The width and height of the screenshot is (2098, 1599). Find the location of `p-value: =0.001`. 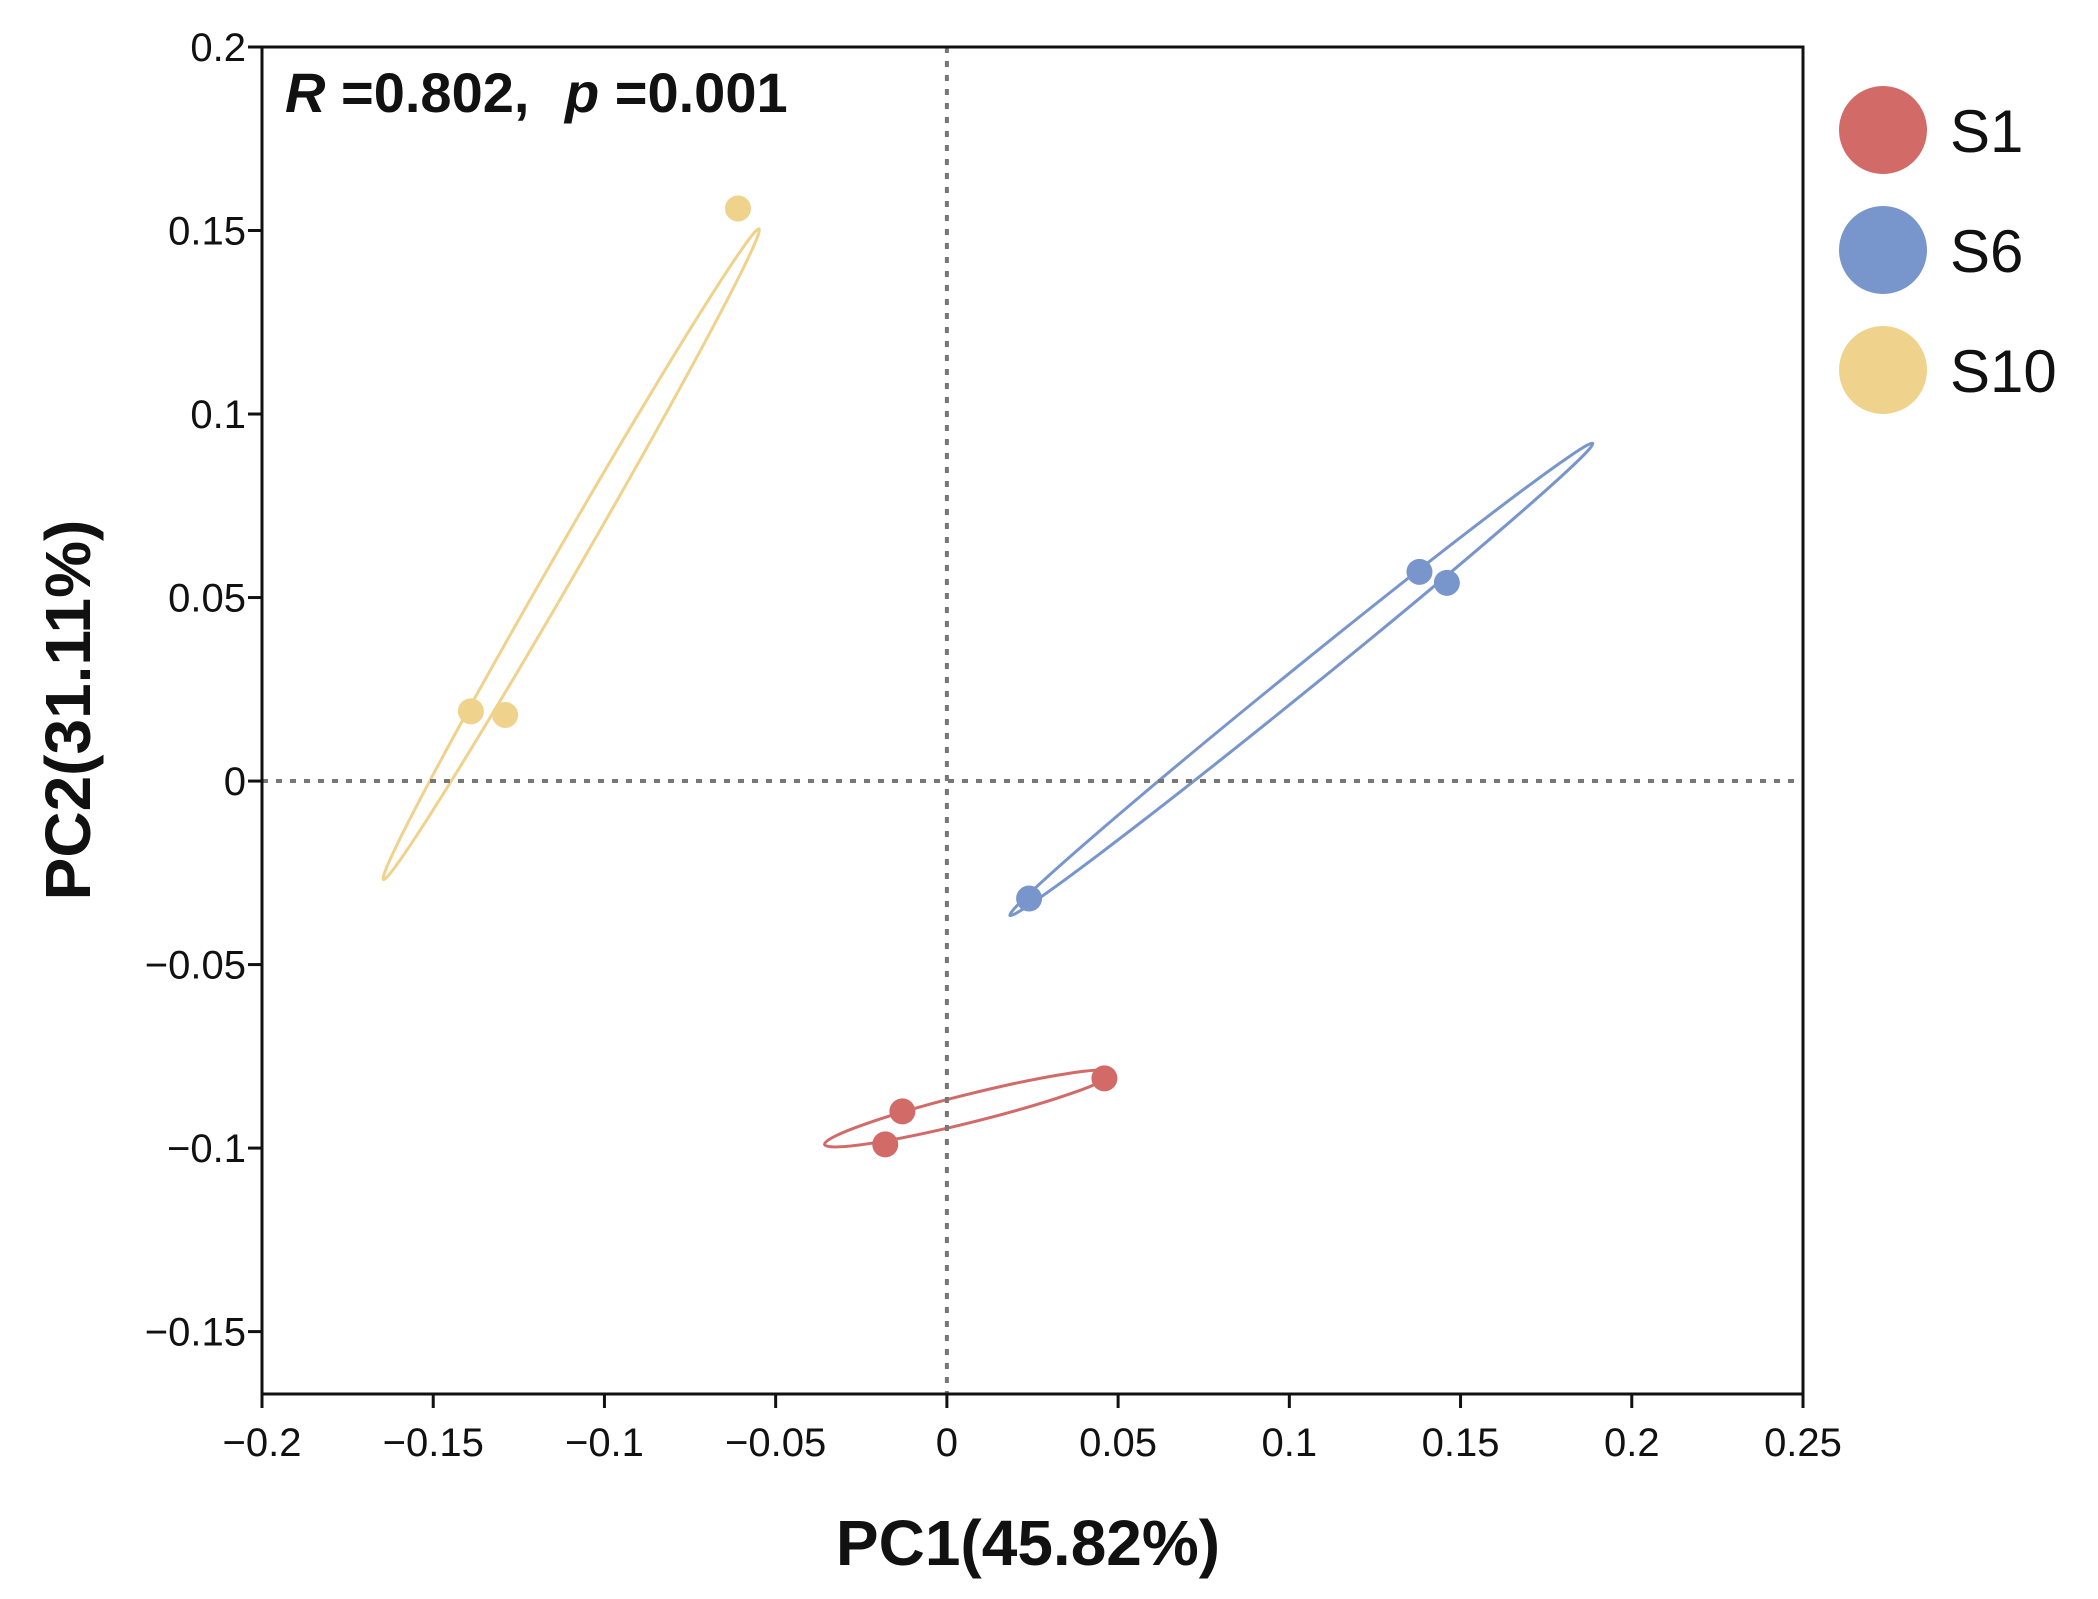

p-value: =0.001 is located at coordinates (701, 92).